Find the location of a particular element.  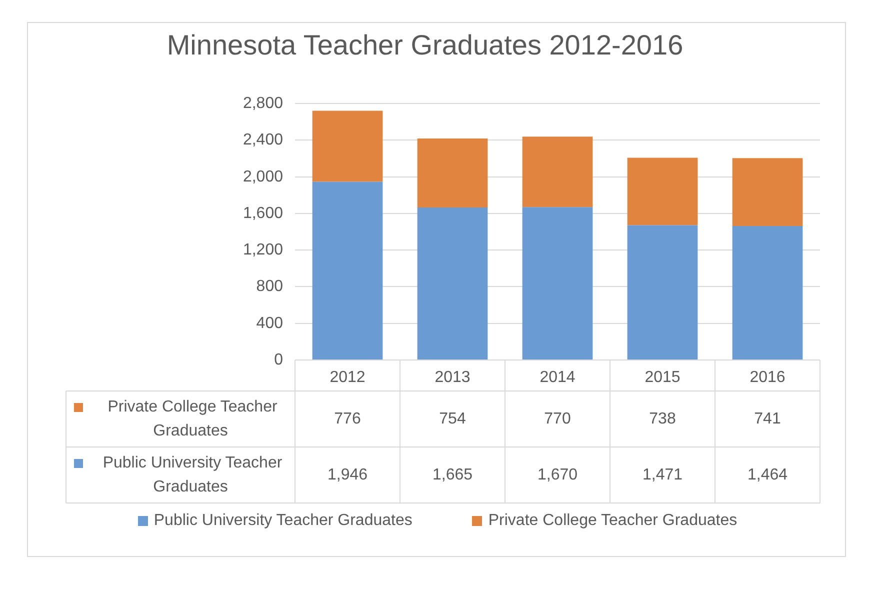

x-tick-label: 2015 is located at coordinates (662, 377).